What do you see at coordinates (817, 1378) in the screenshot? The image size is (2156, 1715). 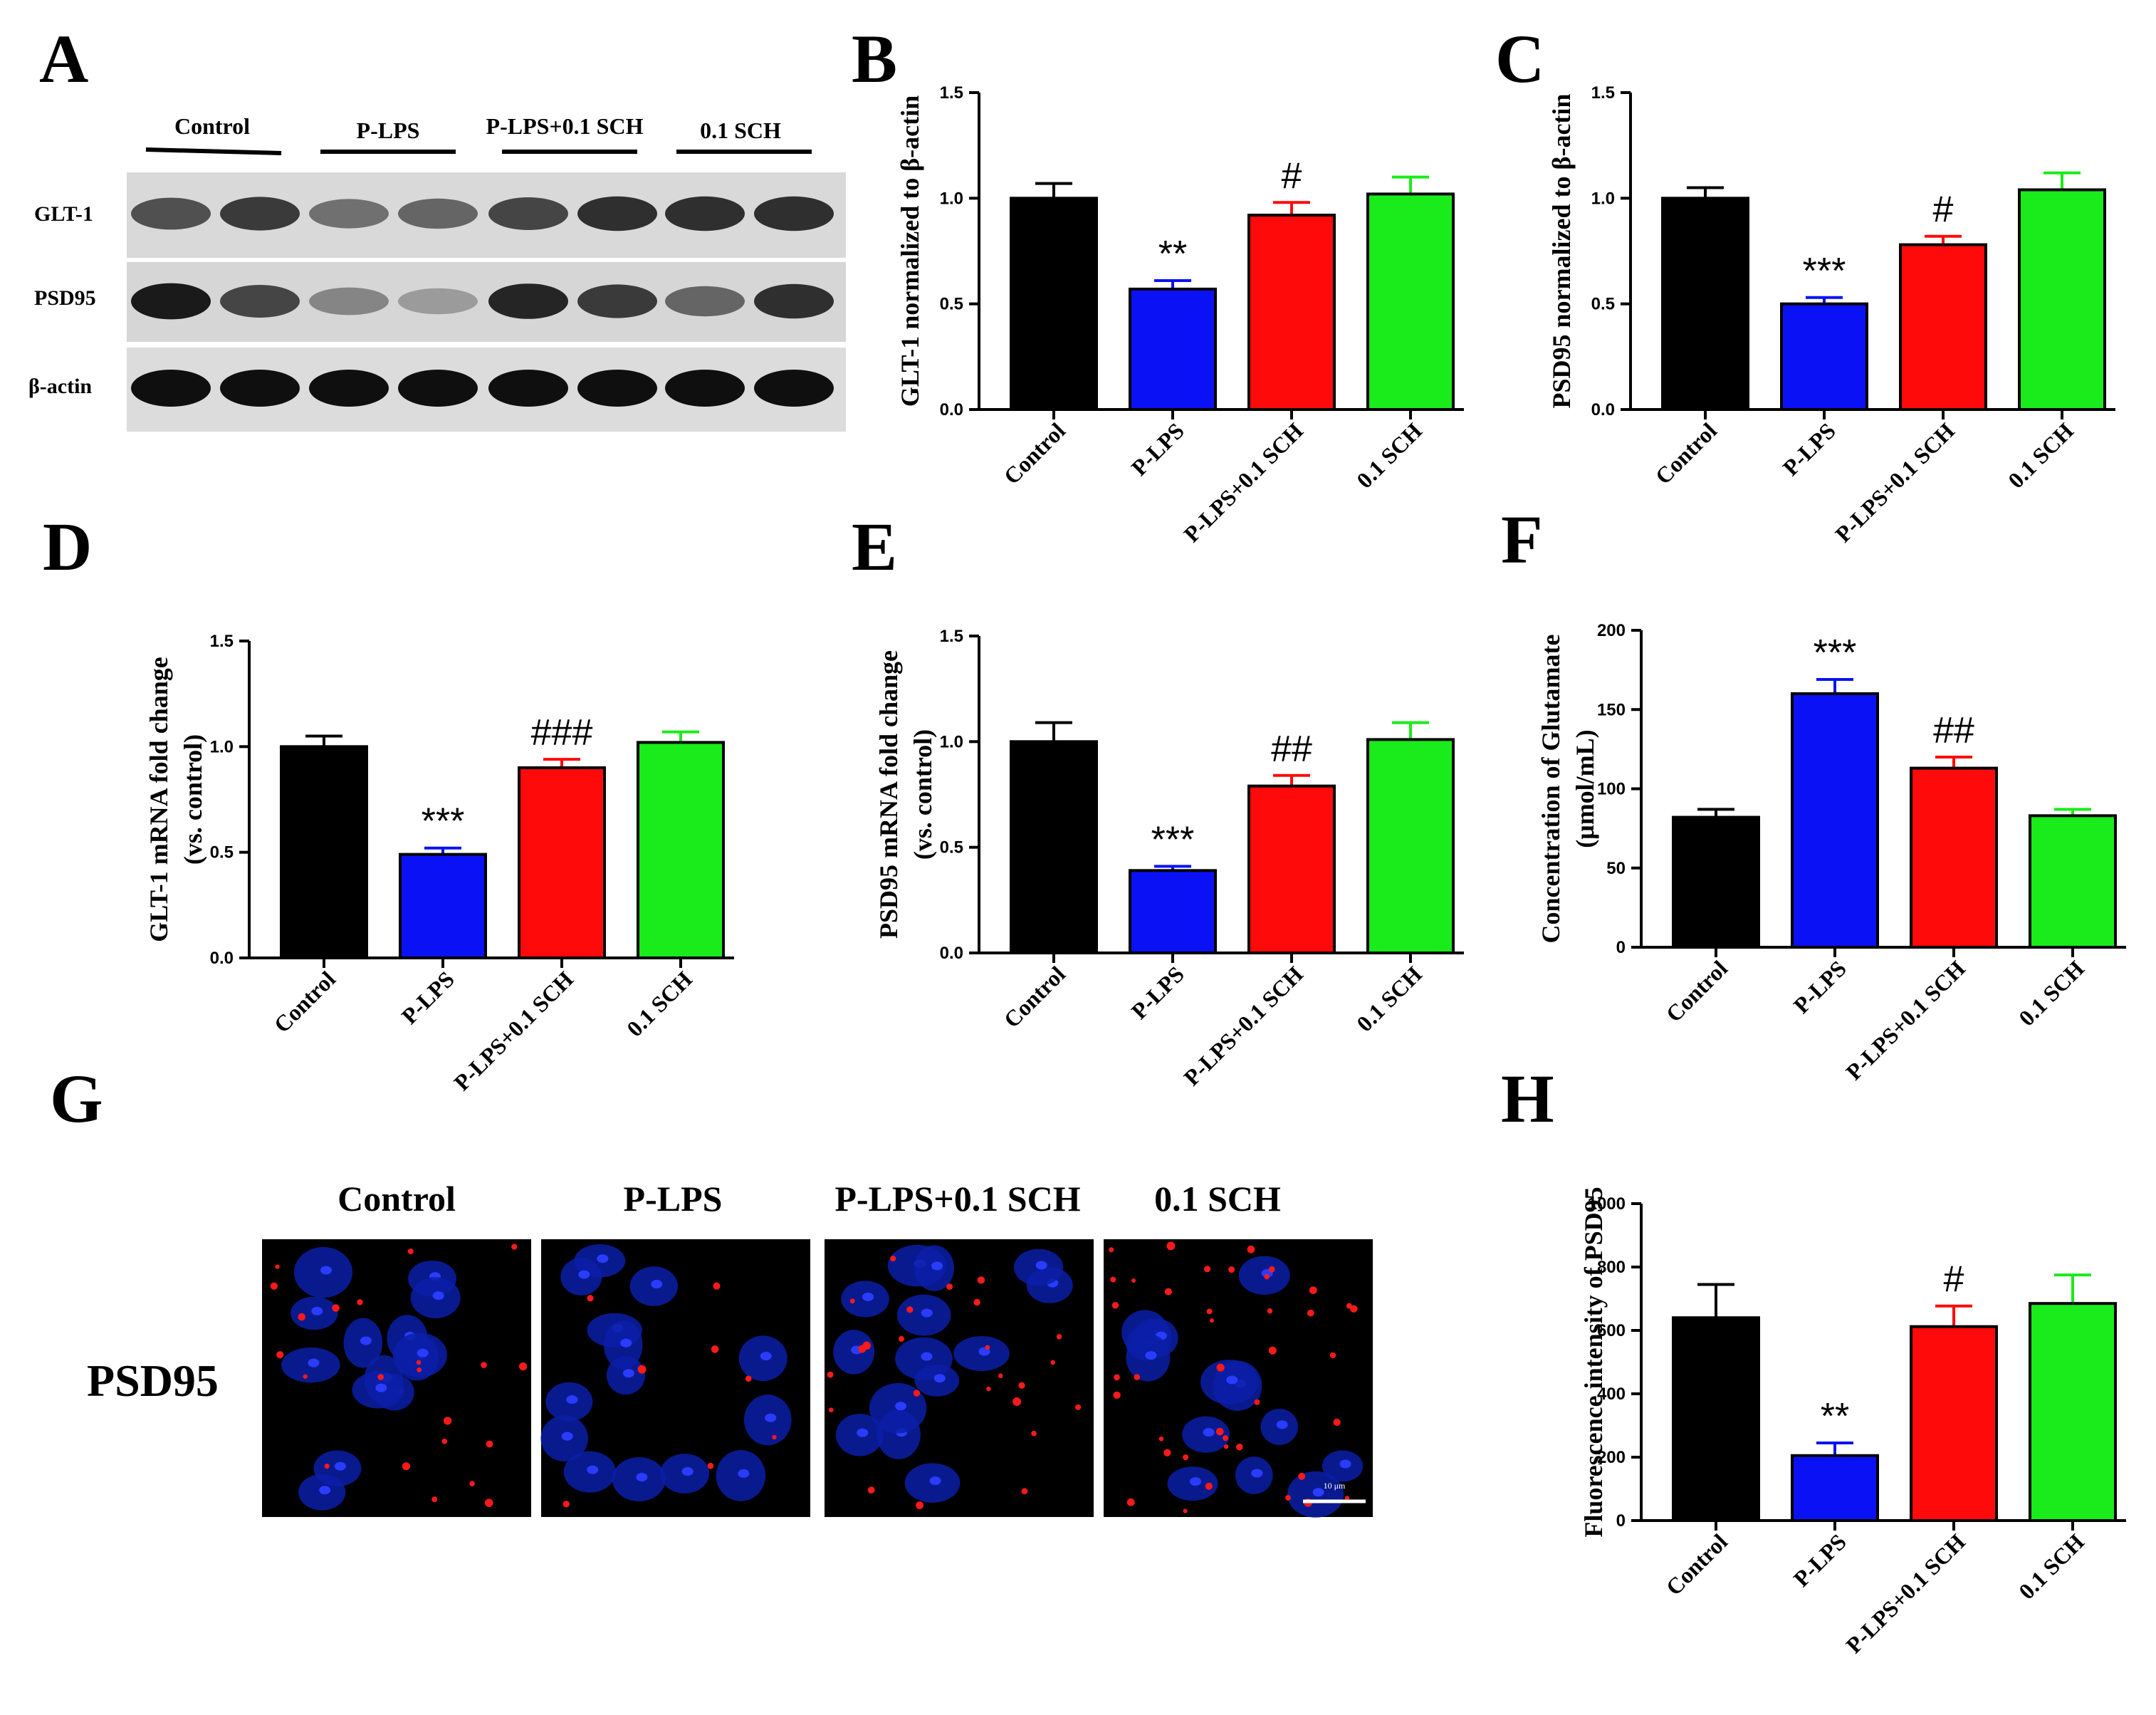 I see `if-images` at bounding box center [817, 1378].